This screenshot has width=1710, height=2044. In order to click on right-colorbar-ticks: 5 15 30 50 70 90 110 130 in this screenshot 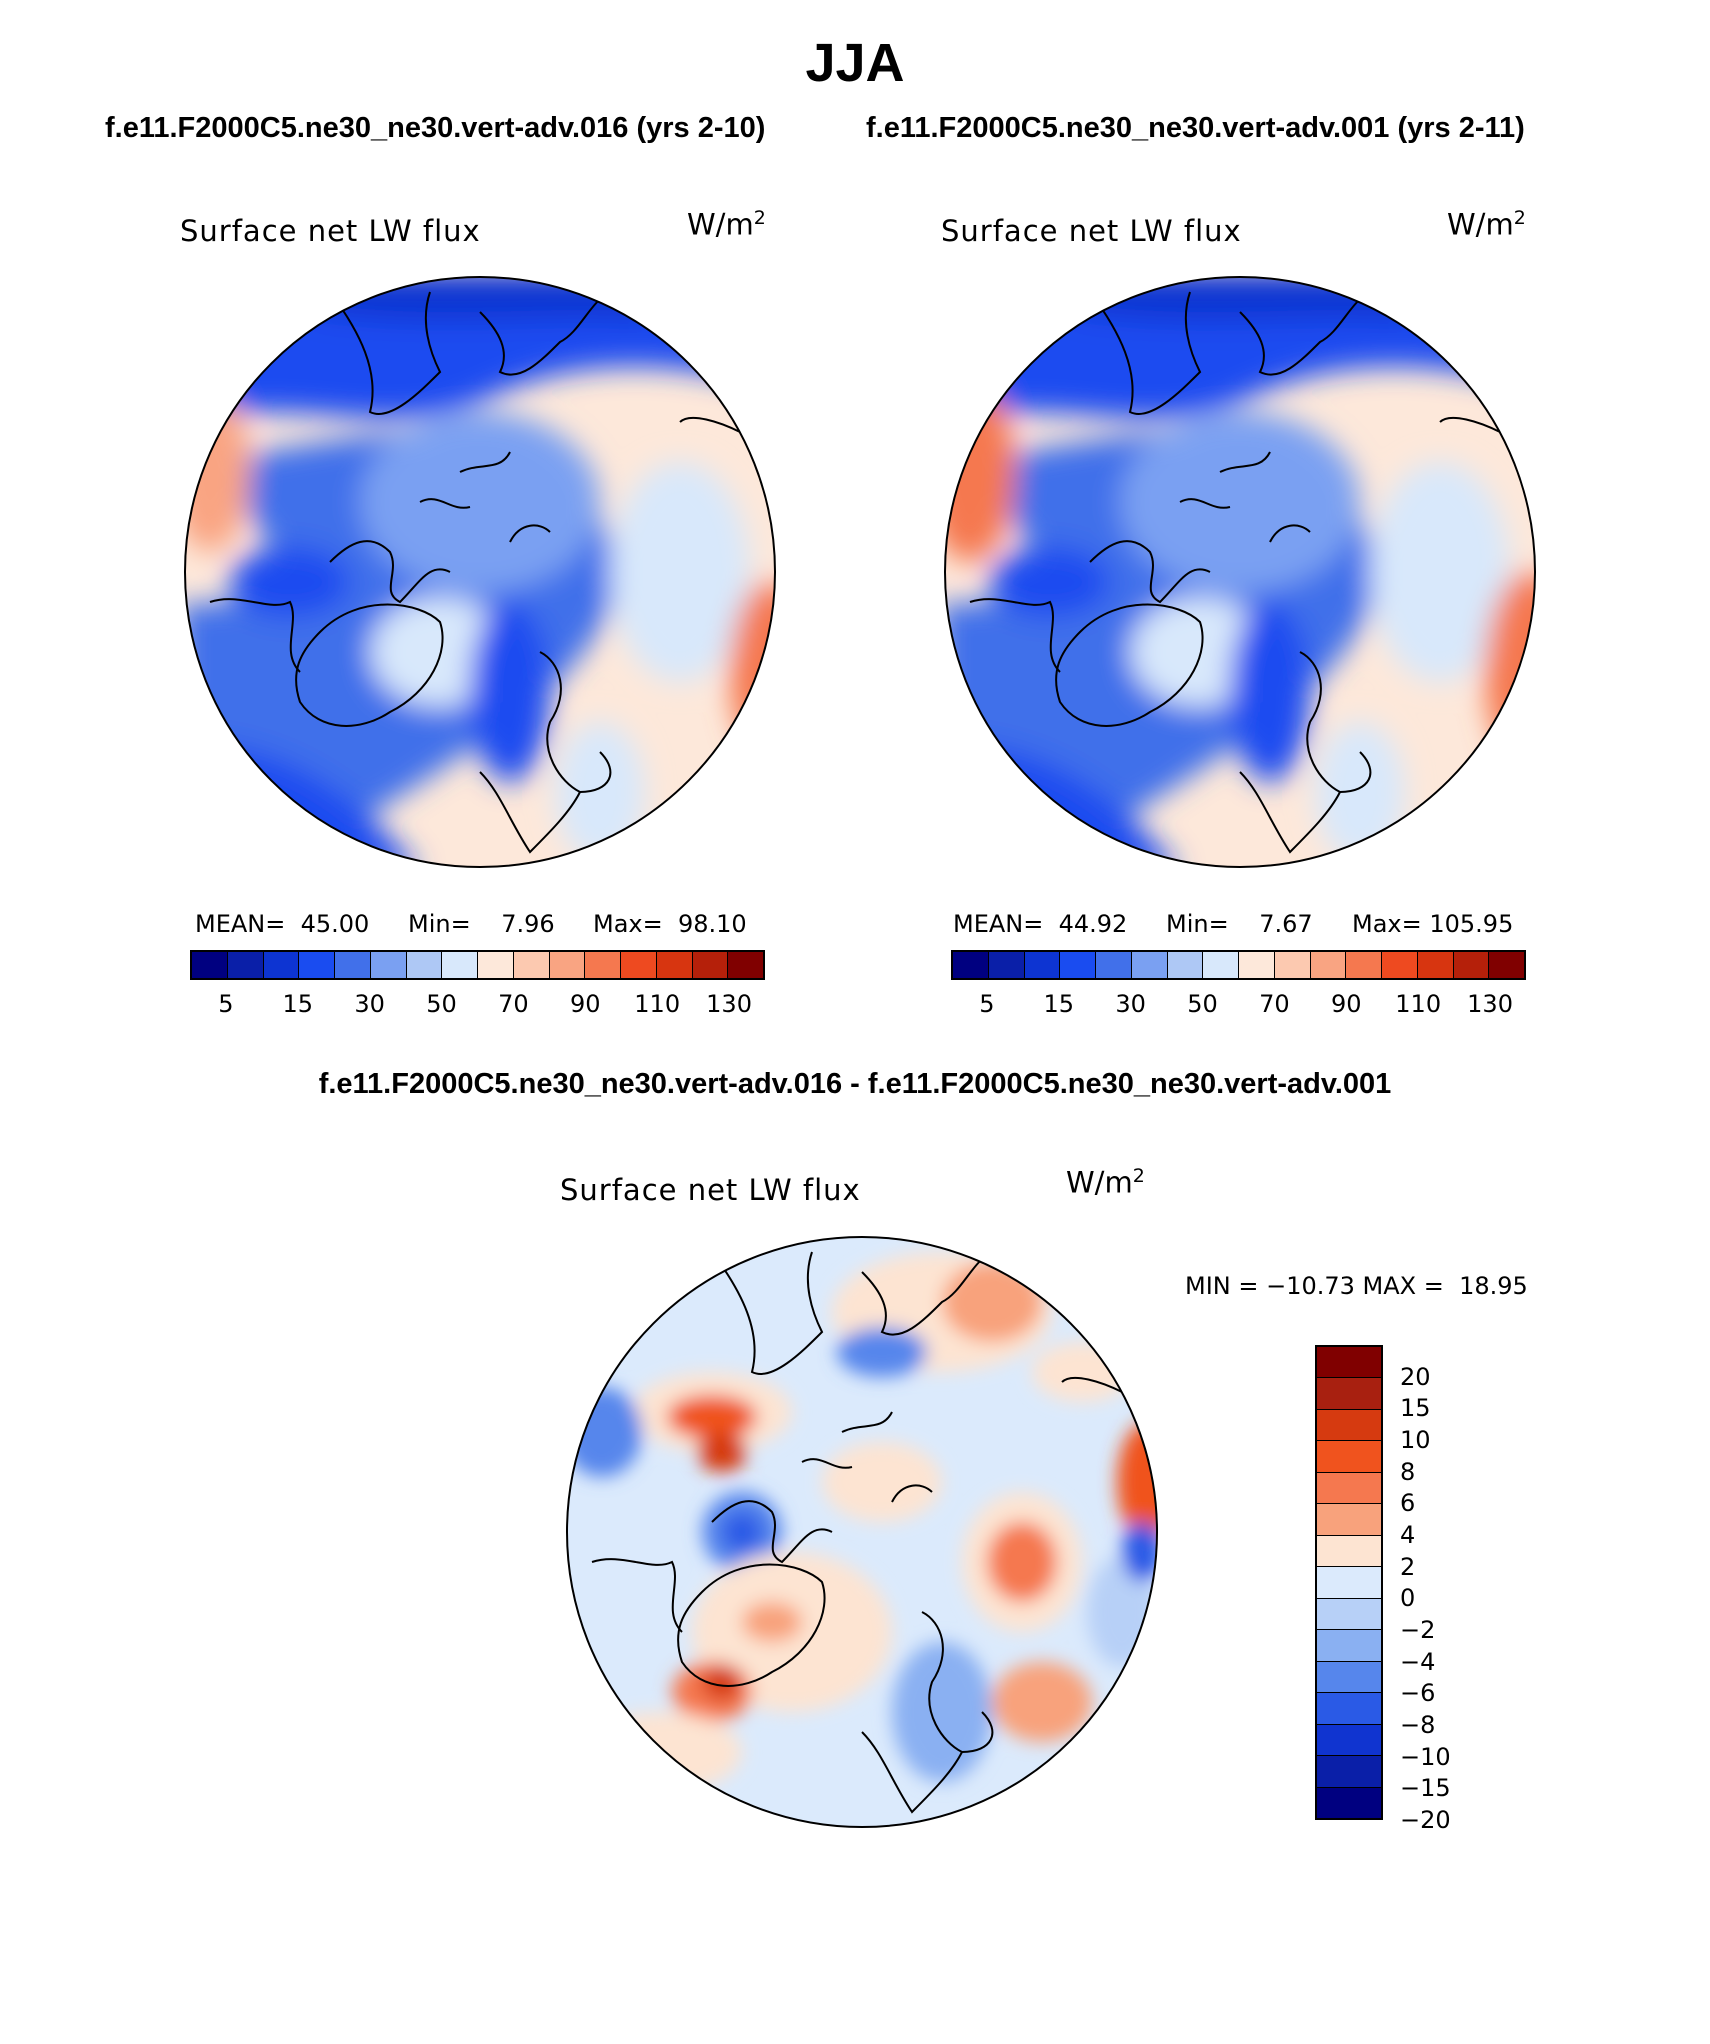, I will do `click(1238, 1005)`.